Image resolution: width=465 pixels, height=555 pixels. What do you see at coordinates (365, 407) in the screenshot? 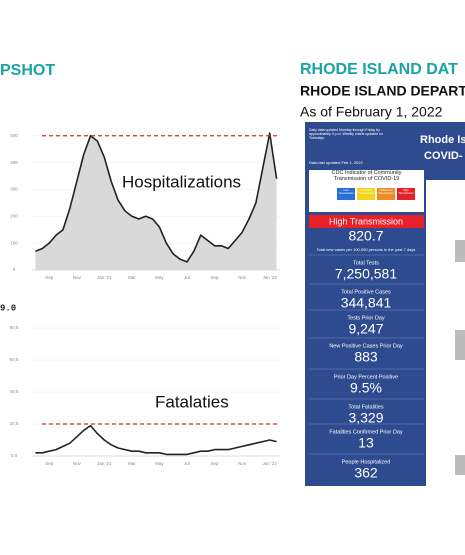
I see `stat-label: Total Fatalities` at bounding box center [365, 407].